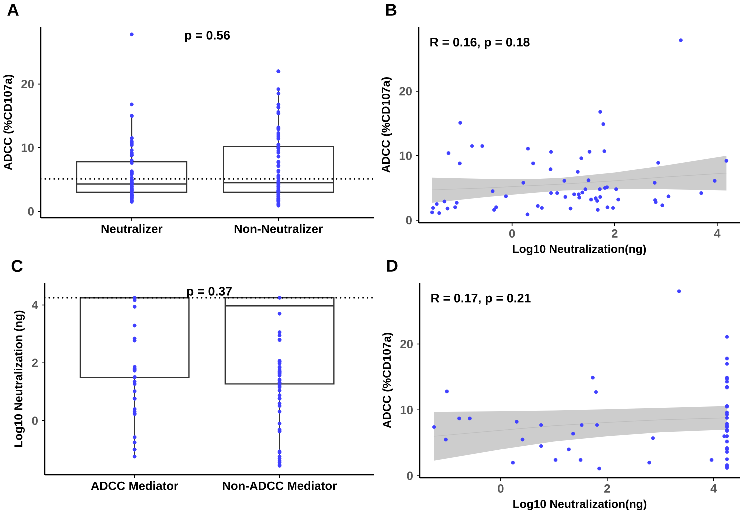 This screenshot has height=511, width=745. Describe the element at coordinates (17, 266) in the screenshot. I see `chart-title: C` at that location.